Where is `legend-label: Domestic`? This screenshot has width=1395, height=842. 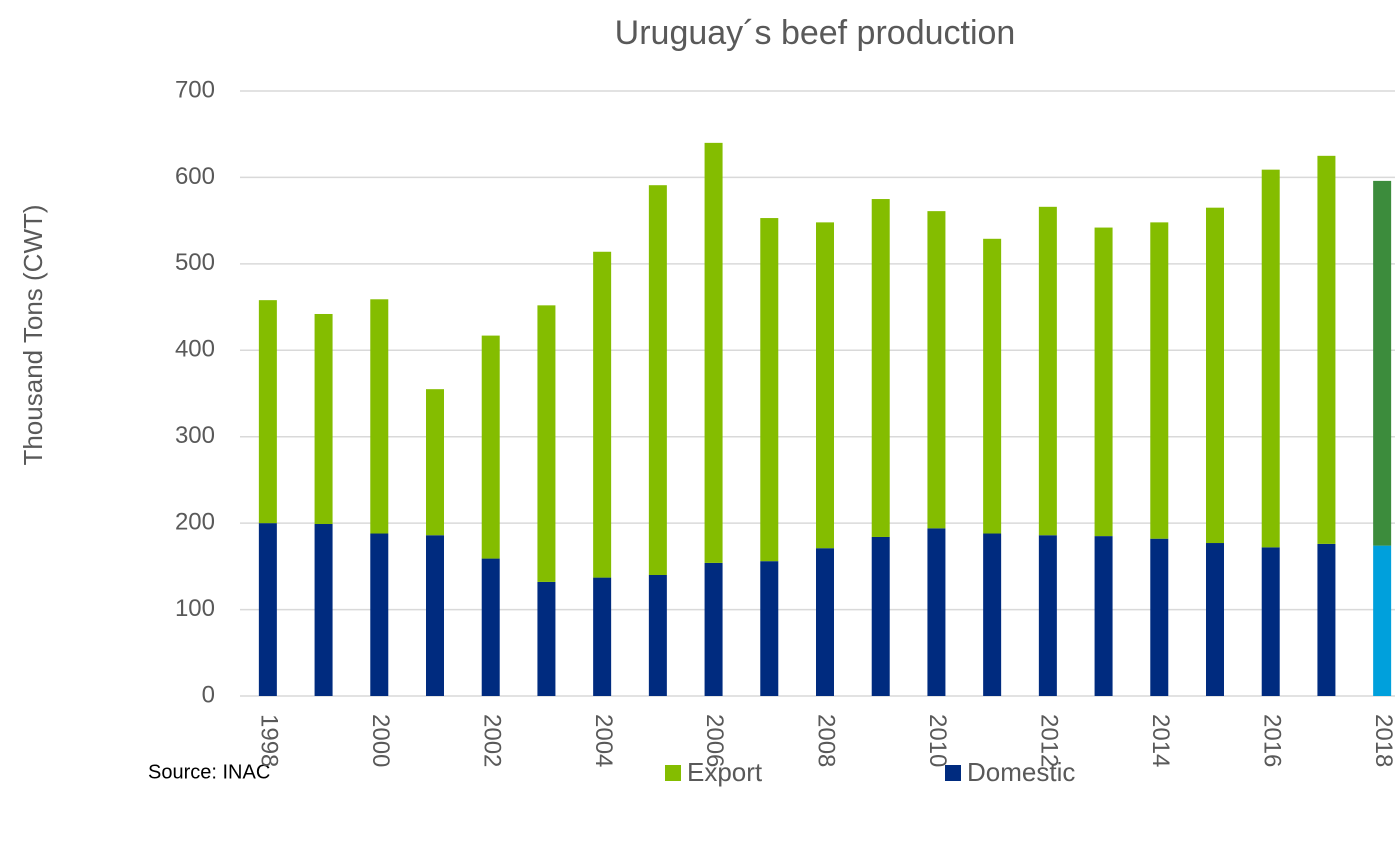 legend-label: Domestic is located at coordinates (1021, 772).